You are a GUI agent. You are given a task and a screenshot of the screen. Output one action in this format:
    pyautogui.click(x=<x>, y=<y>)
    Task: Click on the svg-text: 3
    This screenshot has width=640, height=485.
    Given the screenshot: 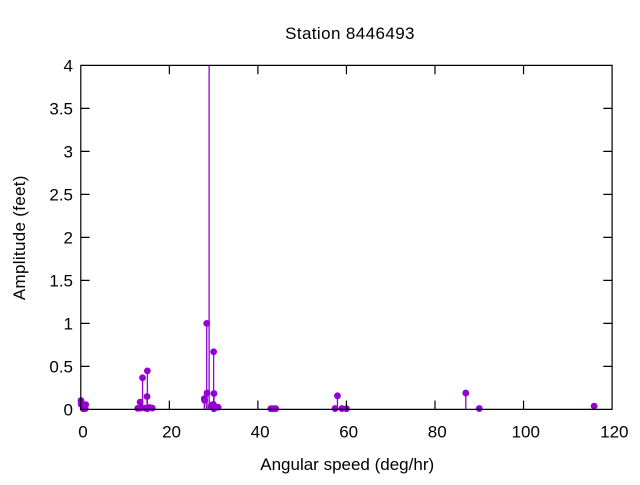 What is the action you would take?
    pyautogui.click(x=68, y=152)
    